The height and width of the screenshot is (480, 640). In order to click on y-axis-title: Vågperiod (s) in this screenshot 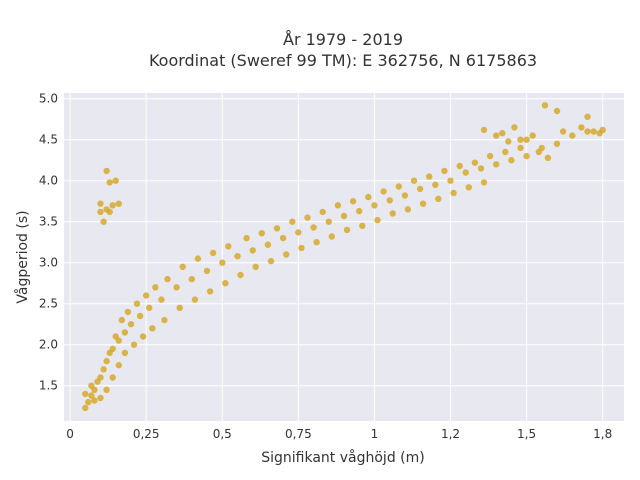, I will do `click(22, 256)`.